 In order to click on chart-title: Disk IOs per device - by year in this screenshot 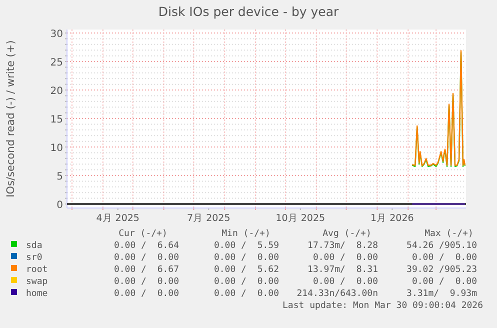, I will do `click(249, 11)`.